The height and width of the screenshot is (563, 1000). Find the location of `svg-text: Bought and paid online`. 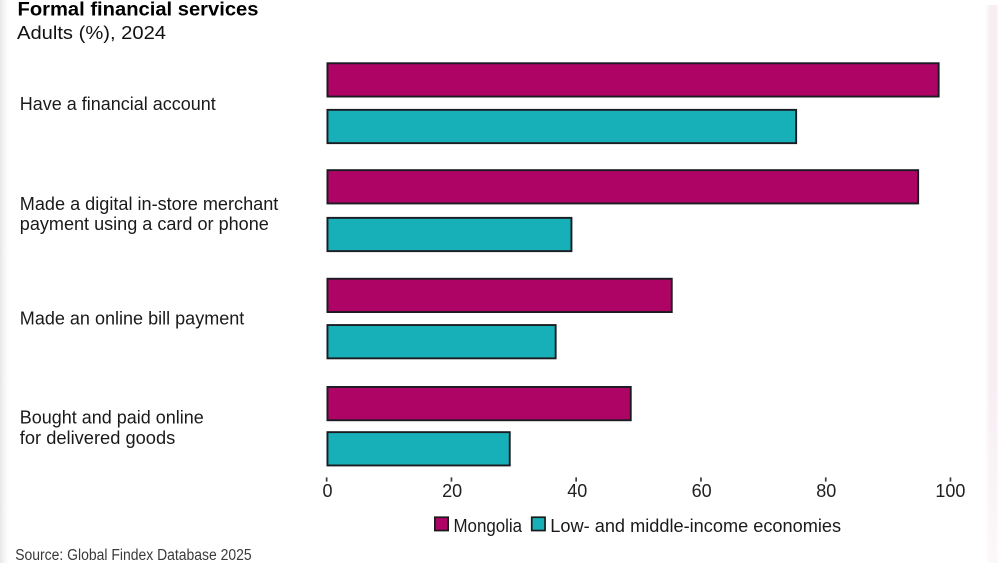

svg-text: Bought and paid online is located at coordinates (112, 418).